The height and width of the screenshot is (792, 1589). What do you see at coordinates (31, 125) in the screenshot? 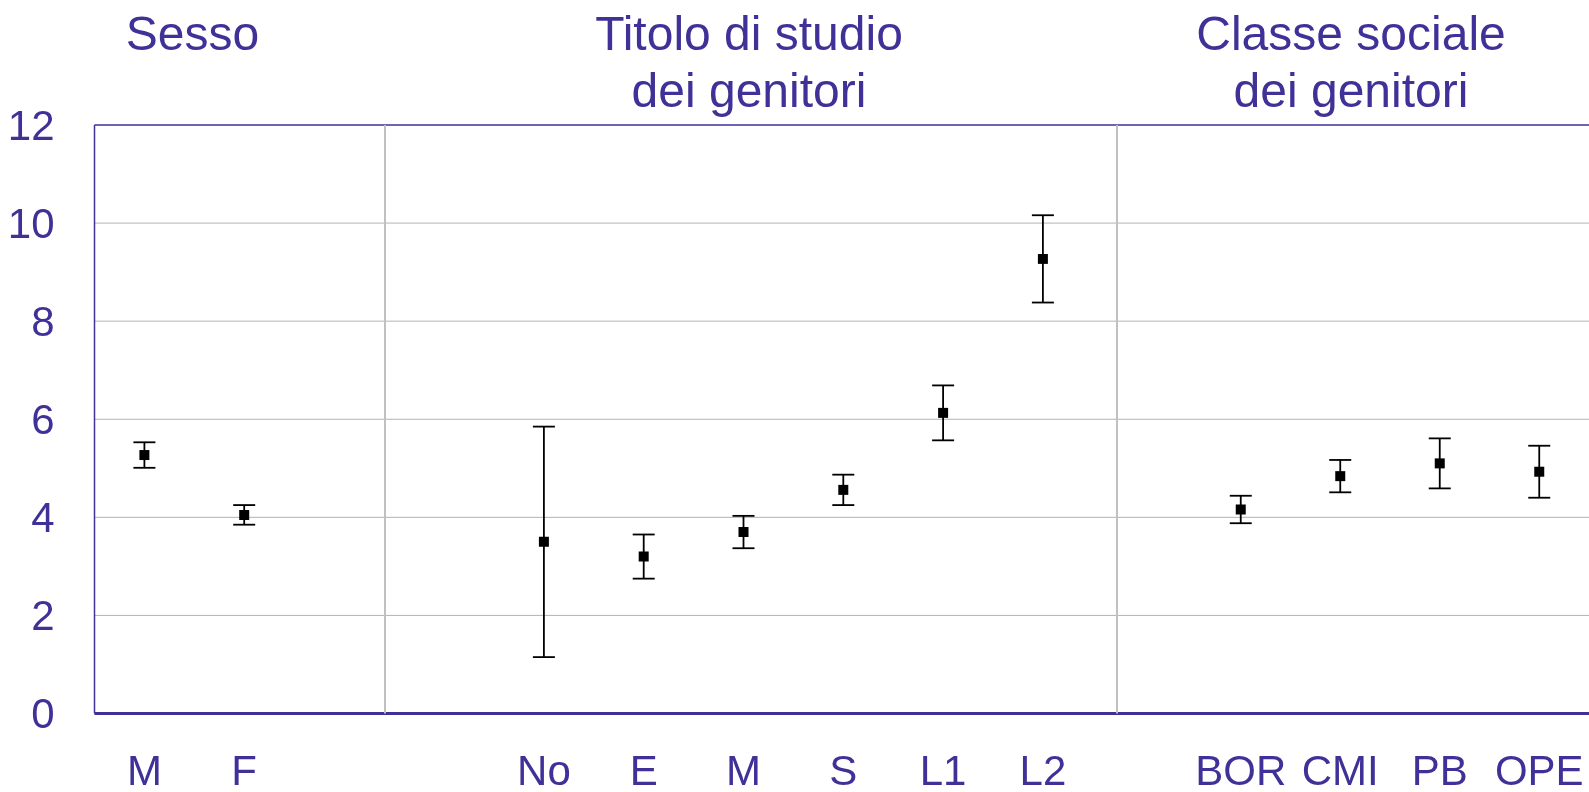
I see `y-tick-label: 12` at bounding box center [31, 125].